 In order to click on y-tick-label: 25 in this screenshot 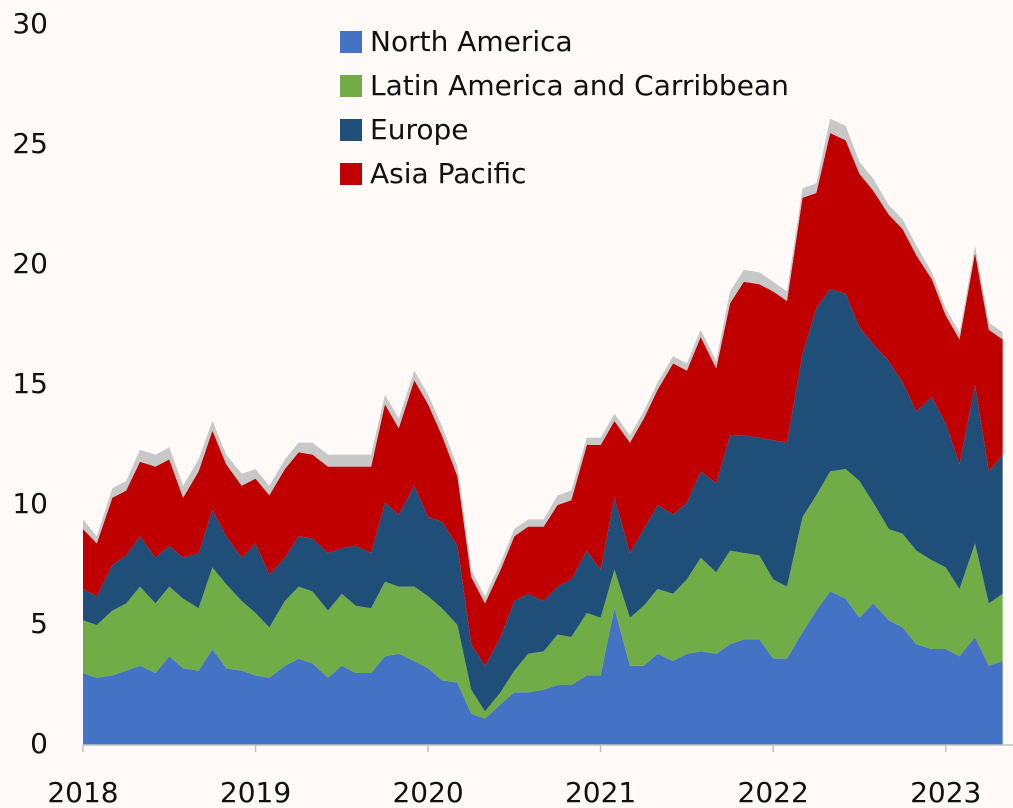, I will do `click(30, 143)`.